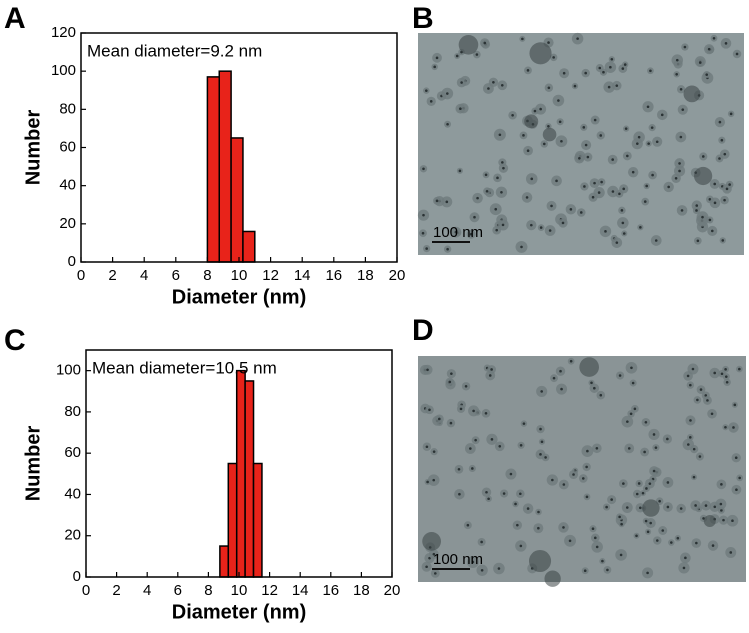 The image size is (749, 633). What do you see at coordinates (77, 576) in the screenshot?
I see `y-tick-label: 0` at bounding box center [77, 576].